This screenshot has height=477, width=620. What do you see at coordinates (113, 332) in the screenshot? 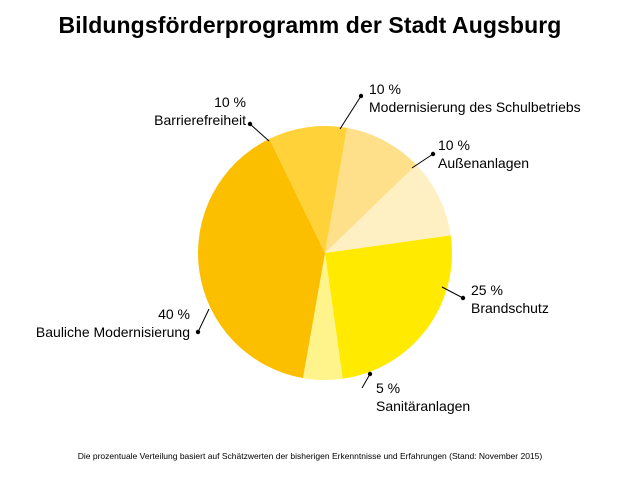
I see `slice-category-label-5: Bauliche Modernisierung` at bounding box center [113, 332].